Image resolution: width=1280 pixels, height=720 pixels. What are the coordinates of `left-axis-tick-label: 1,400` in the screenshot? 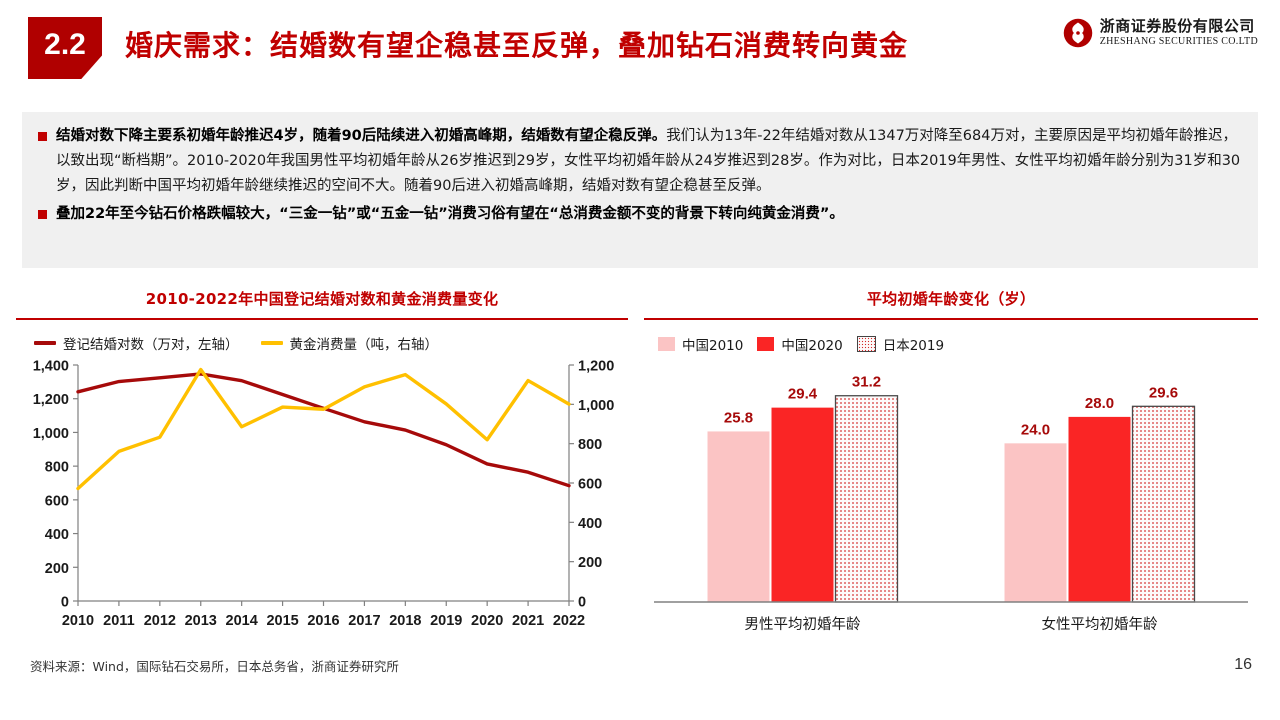 It's located at (51, 367).